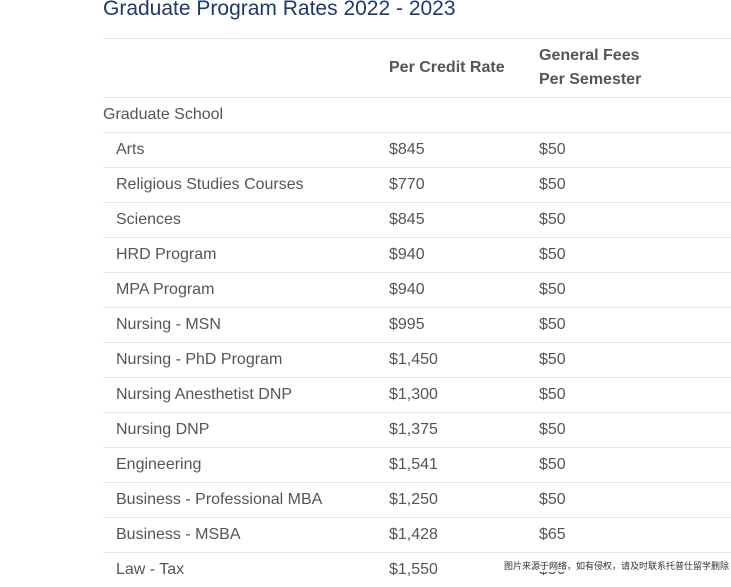  Describe the element at coordinates (464, 465) in the screenshot. I see `rate-cell: $1,541` at that location.